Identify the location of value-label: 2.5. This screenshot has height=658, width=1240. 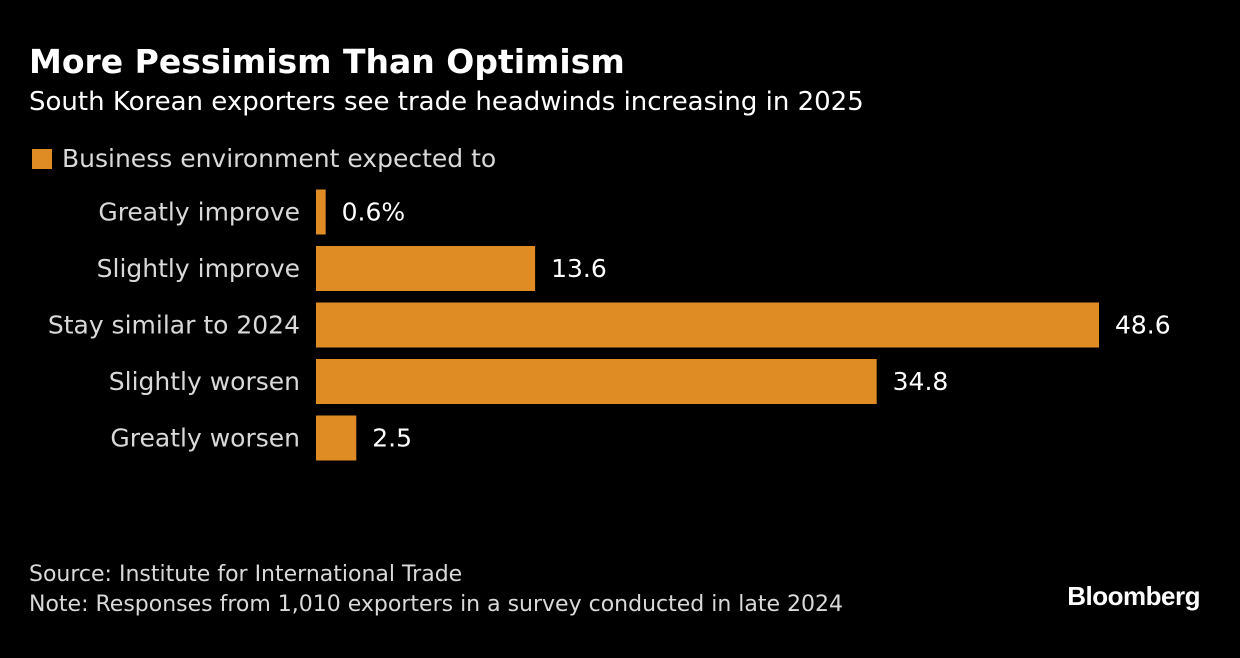
(392, 438).